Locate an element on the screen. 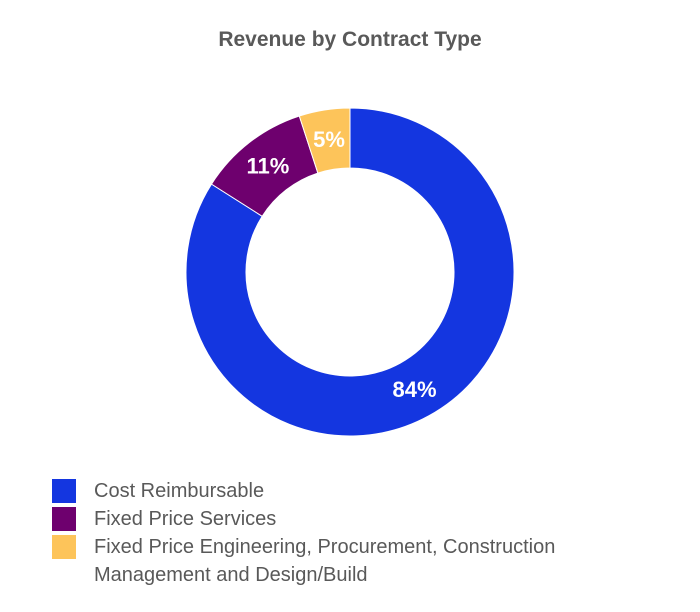  legend-item-cost-reimbursable: Cost Reimbursable is located at coordinates (362, 491).